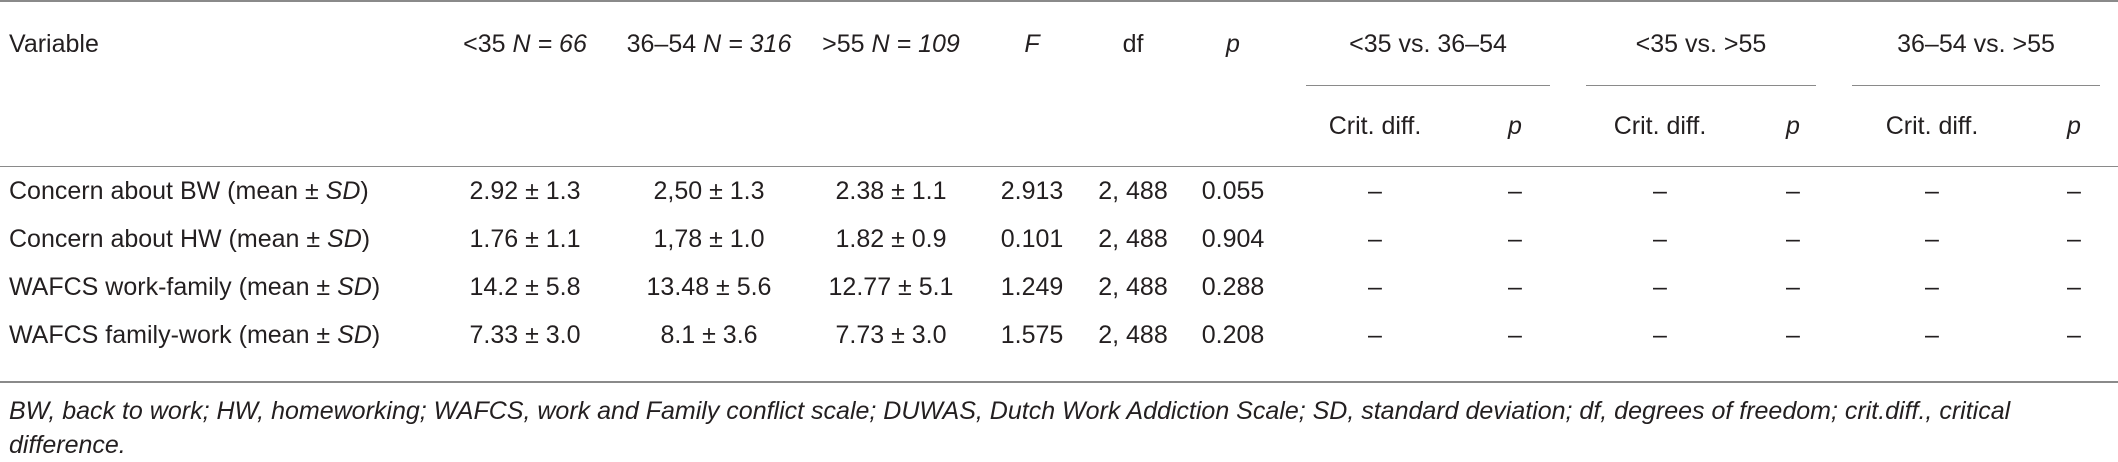  What do you see at coordinates (2074, 125) in the screenshot?
I see `header-p-3: p` at bounding box center [2074, 125].